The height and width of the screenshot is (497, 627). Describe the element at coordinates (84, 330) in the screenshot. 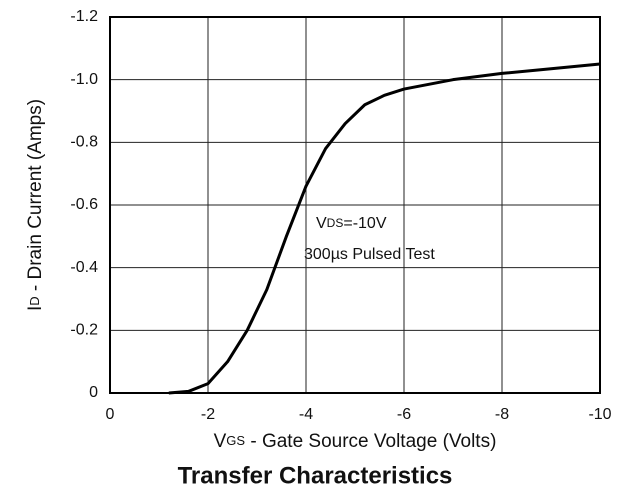

I see `y-tick-label: -0.2` at that location.